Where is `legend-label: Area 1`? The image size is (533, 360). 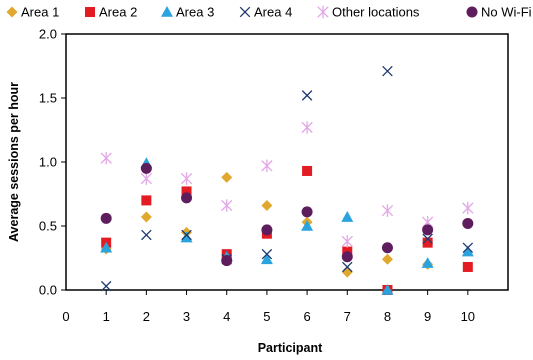 legend-label: Area 1 is located at coordinates (40, 12).